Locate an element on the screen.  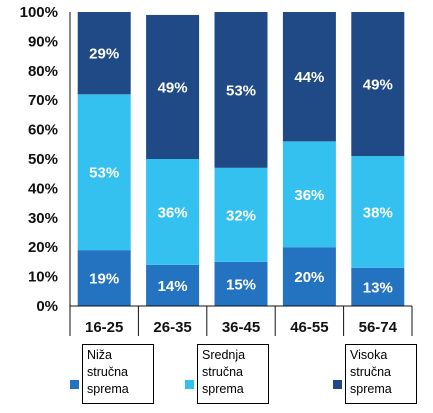
data-label: 20% is located at coordinates (309, 277).